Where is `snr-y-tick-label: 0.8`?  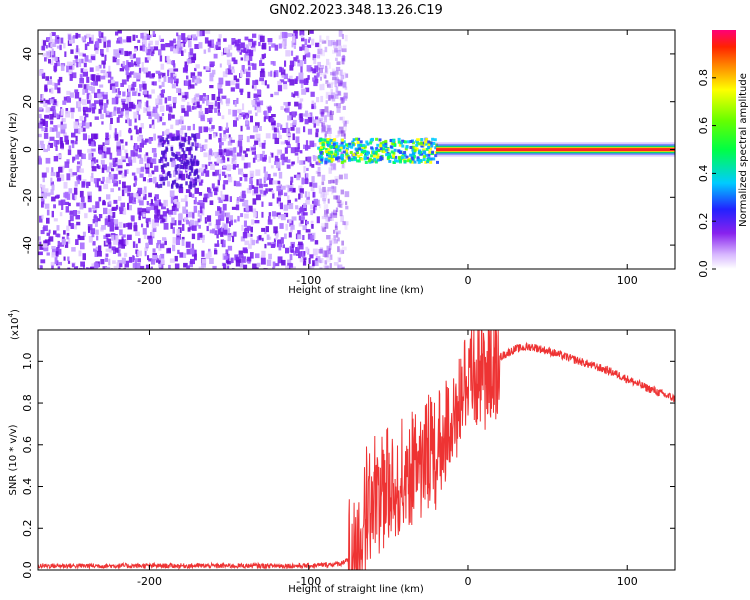
snr-y-tick-label: 0.8 is located at coordinates (27, 403).